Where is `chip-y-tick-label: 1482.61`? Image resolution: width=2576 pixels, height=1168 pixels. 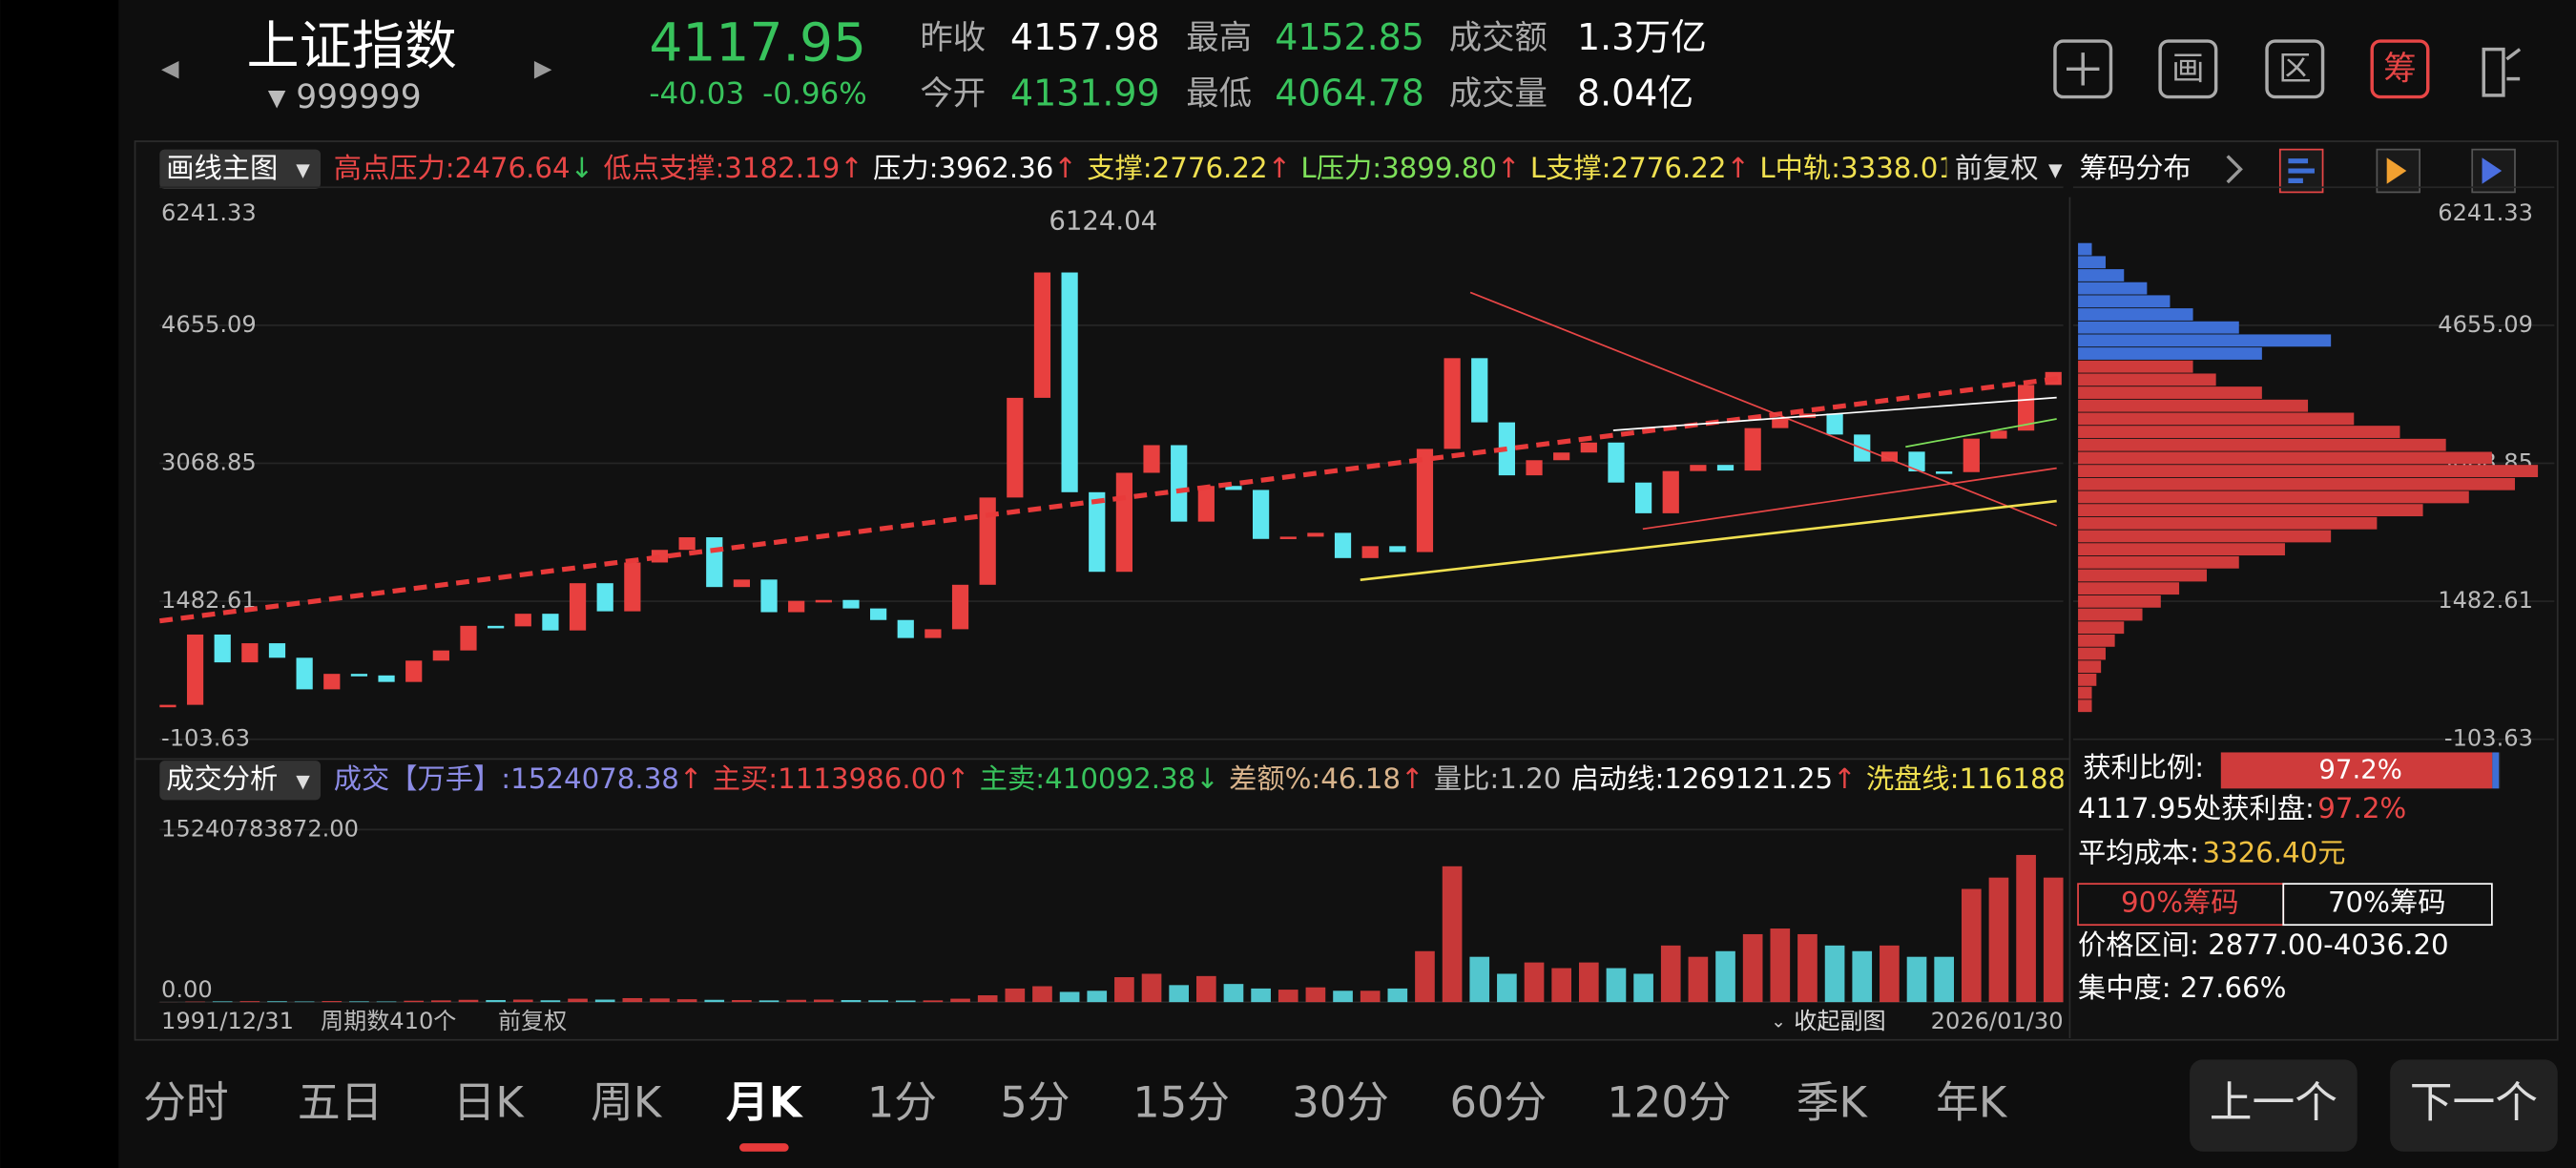
chip-y-tick-label: 1482.61 is located at coordinates (2485, 600).